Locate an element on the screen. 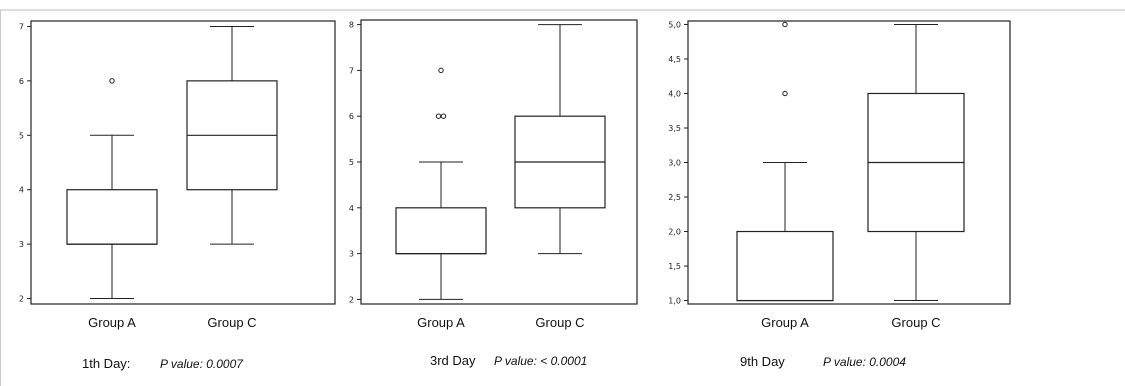 The height and width of the screenshot is (386, 1125). y-tick-label: 1,0 is located at coordinates (674, 301).